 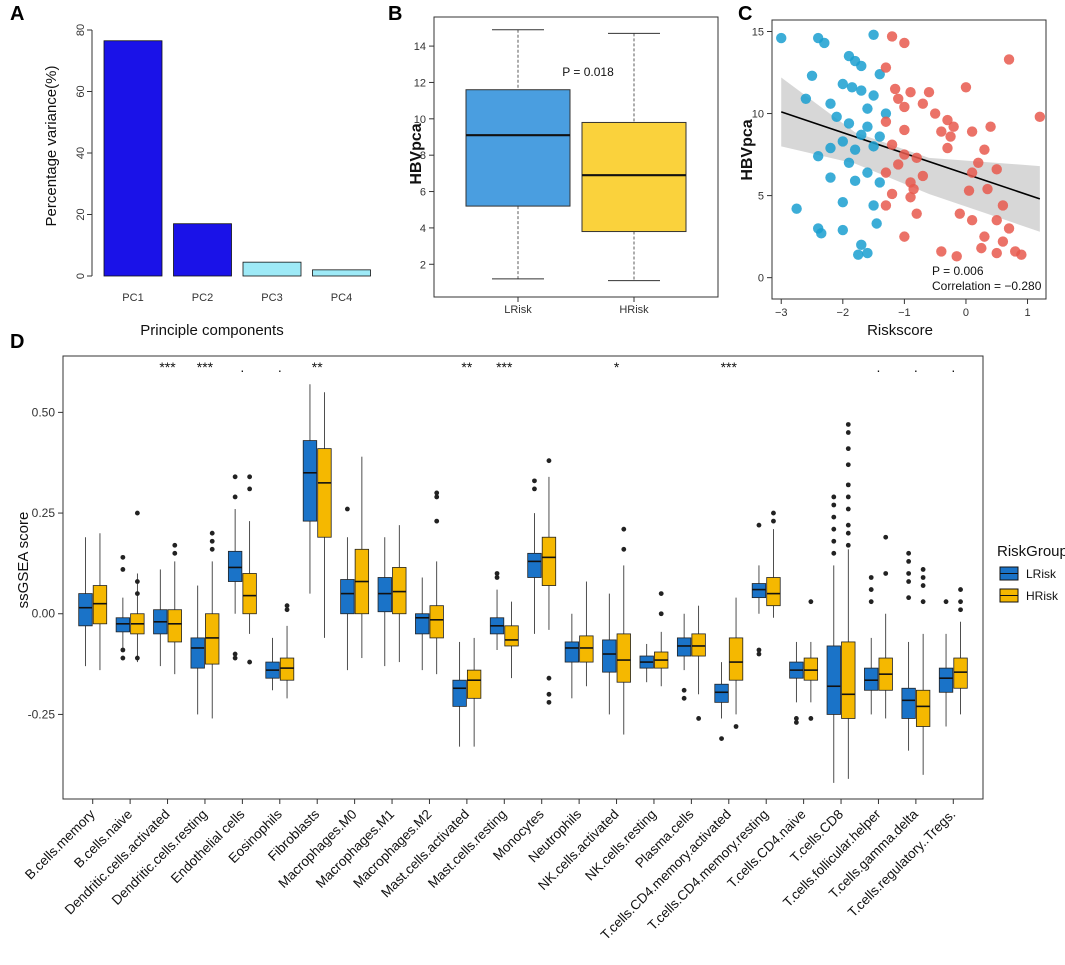 What do you see at coordinates (747, 149) in the screenshot?
I see `panel-c-ylabel: HBVpca` at bounding box center [747, 149].